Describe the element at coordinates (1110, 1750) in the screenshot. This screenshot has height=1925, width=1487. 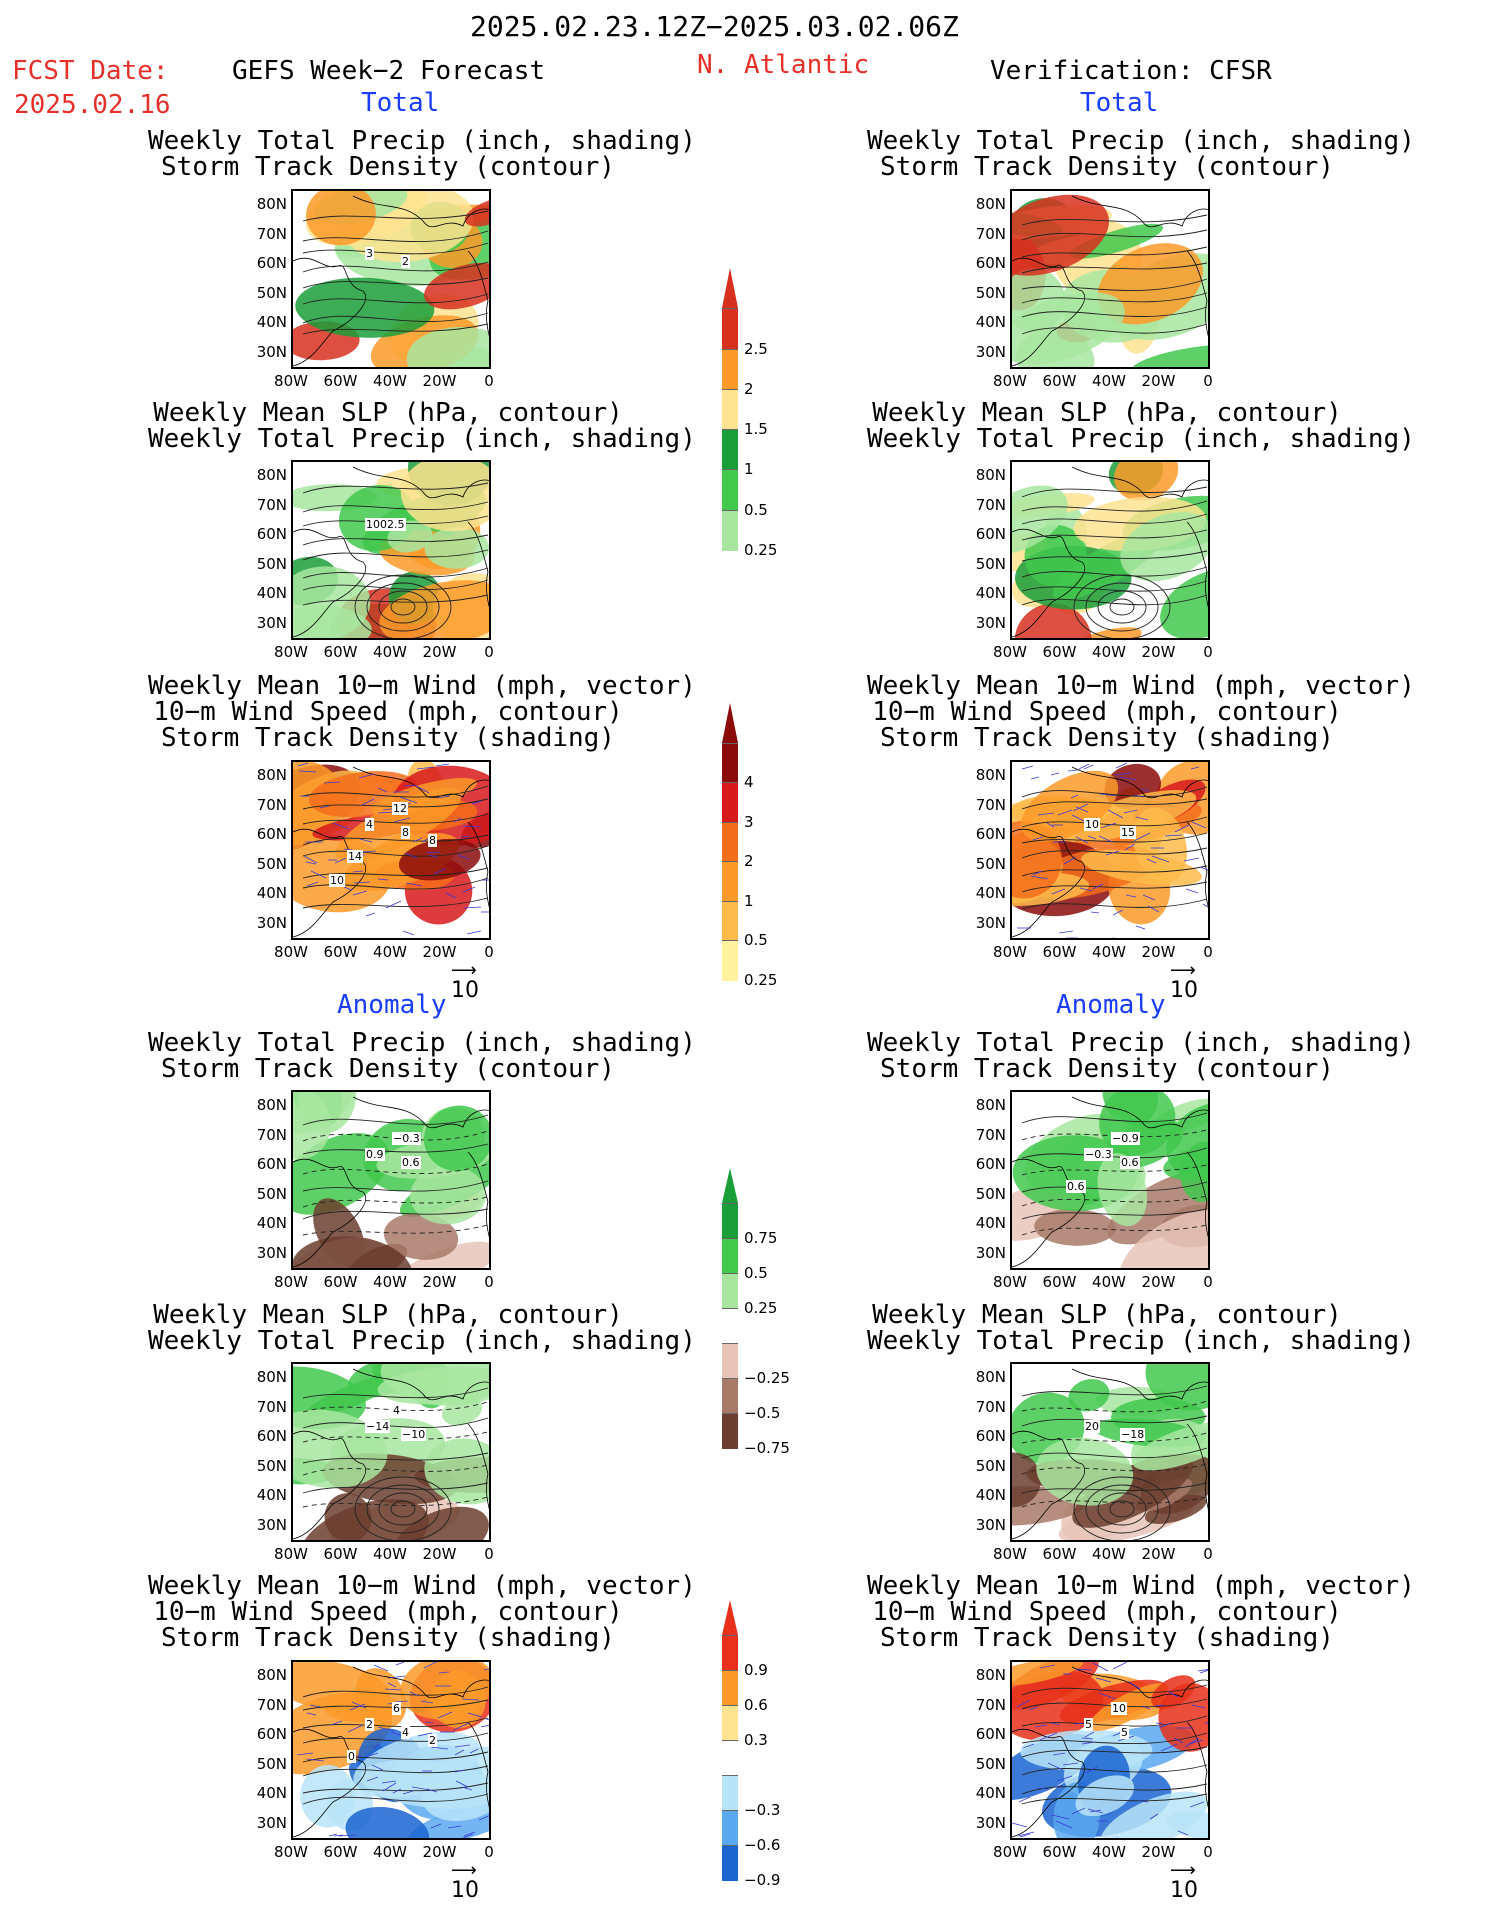
I see `map-panel-r6: 5 5 10` at that location.